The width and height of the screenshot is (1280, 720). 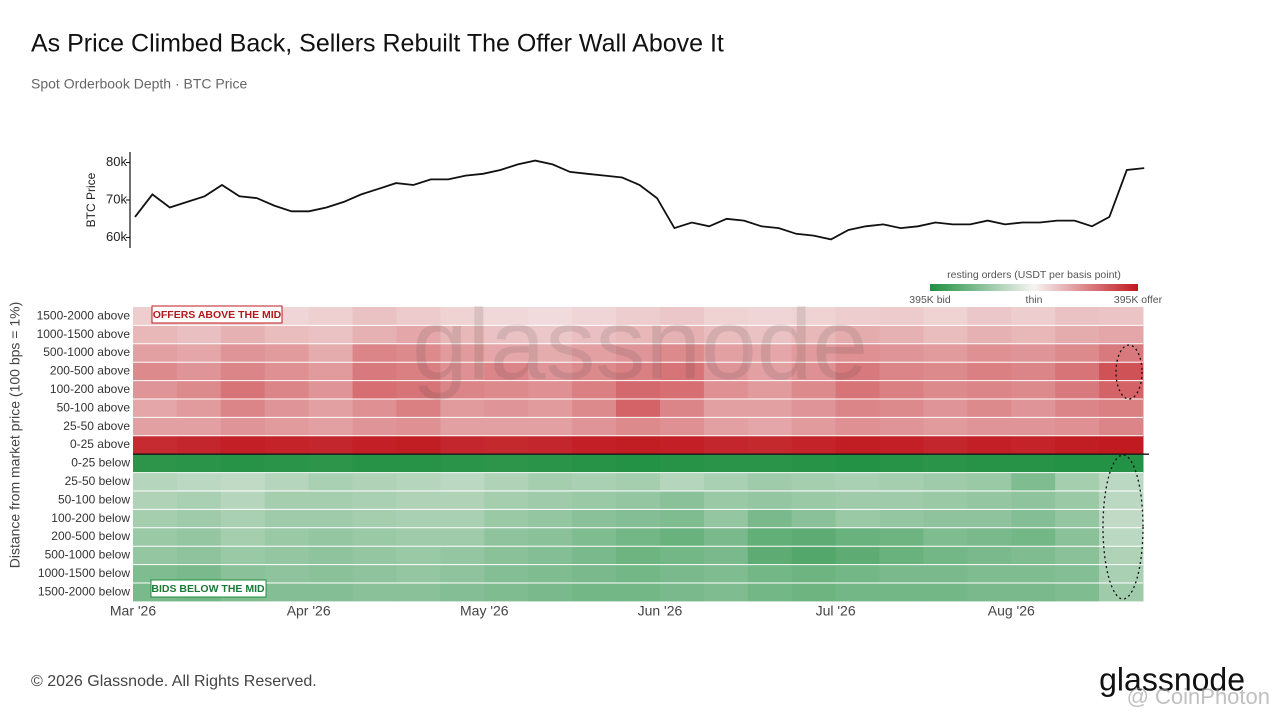 I want to click on x-tick-label: Jun '26, so click(x=660, y=611).